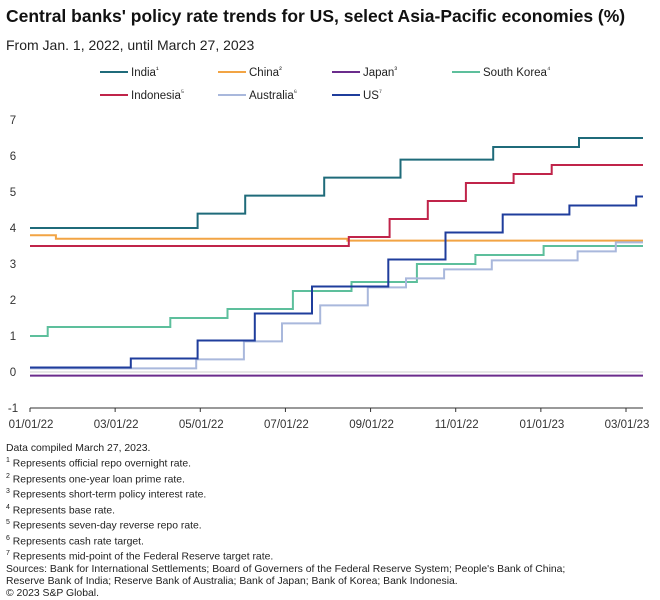 This screenshot has width=660, height=600. I want to click on legend-label: China², so click(265, 72).